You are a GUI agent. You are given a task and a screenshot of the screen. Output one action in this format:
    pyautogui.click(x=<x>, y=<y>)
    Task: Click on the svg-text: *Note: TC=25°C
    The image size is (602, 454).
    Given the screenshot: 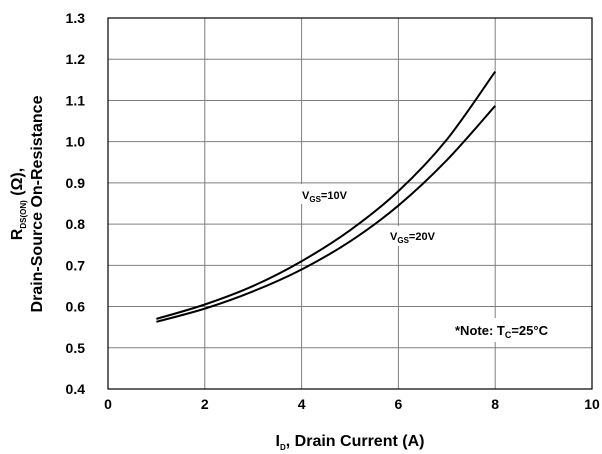 What is the action you would take?
    pyautogui.click(x=502, y=331)
    